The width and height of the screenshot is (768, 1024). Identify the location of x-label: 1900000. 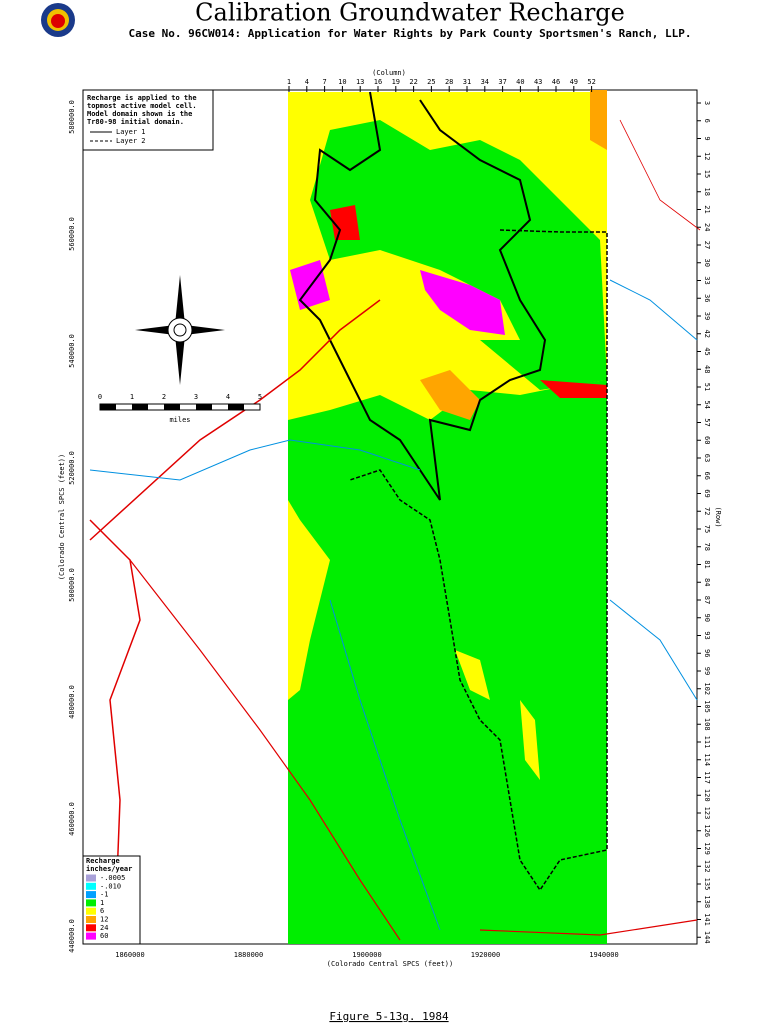
(367, 955).